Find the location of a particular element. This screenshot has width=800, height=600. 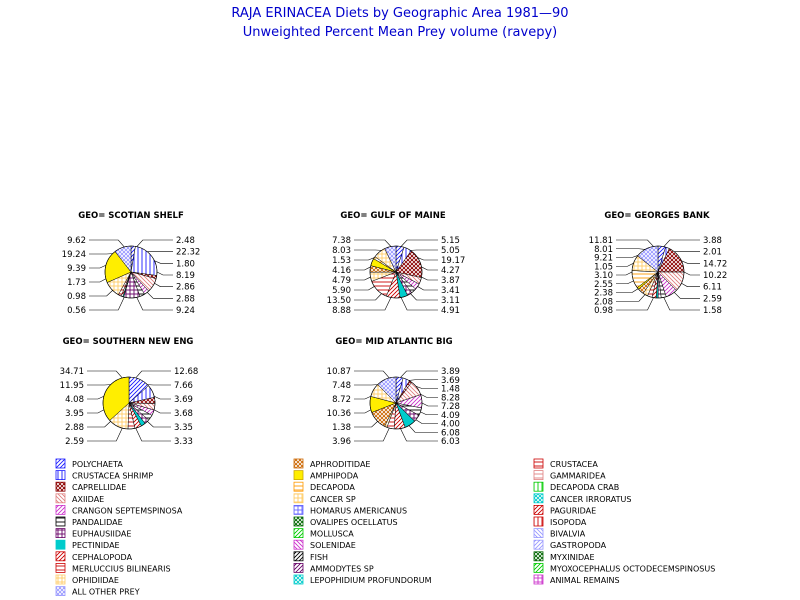

legend-item-cephalopoda: CEPHALOPODA is located at coordinates (94, 556).